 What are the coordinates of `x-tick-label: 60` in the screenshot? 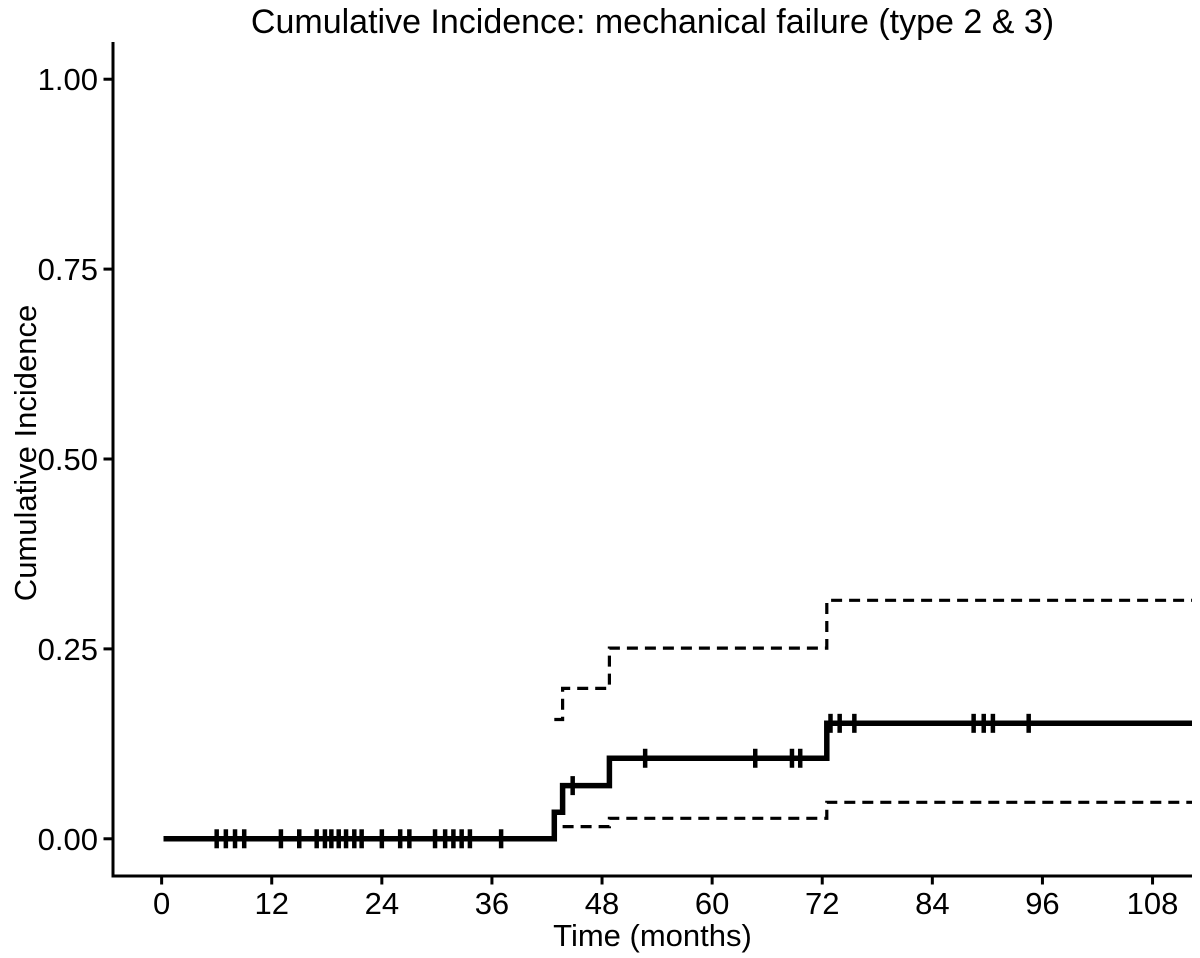 It's located at (712, 903).